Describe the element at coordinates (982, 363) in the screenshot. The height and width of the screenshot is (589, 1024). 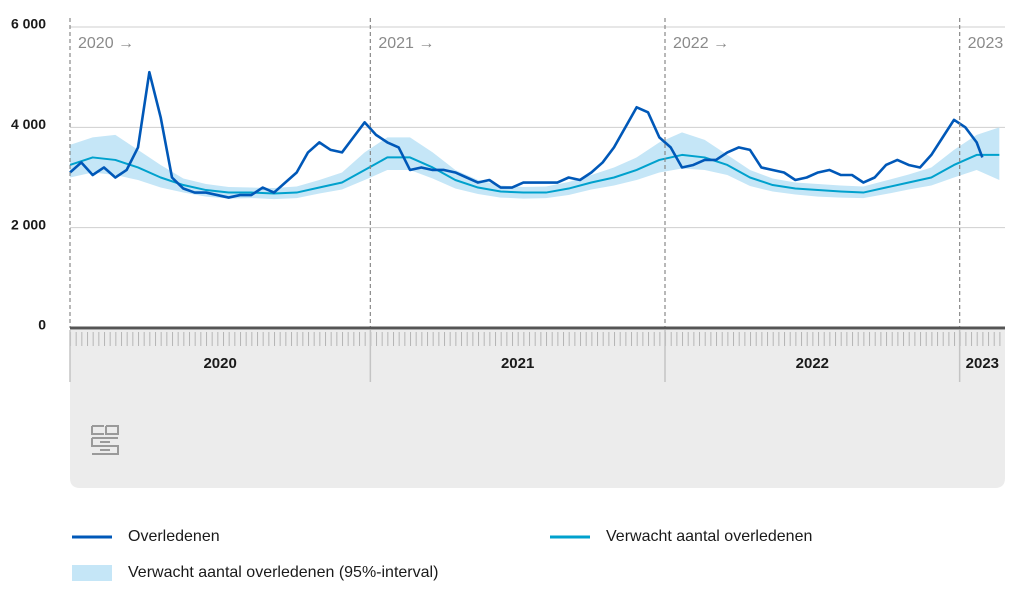
I see `x-tick-label: 2023` at that location.